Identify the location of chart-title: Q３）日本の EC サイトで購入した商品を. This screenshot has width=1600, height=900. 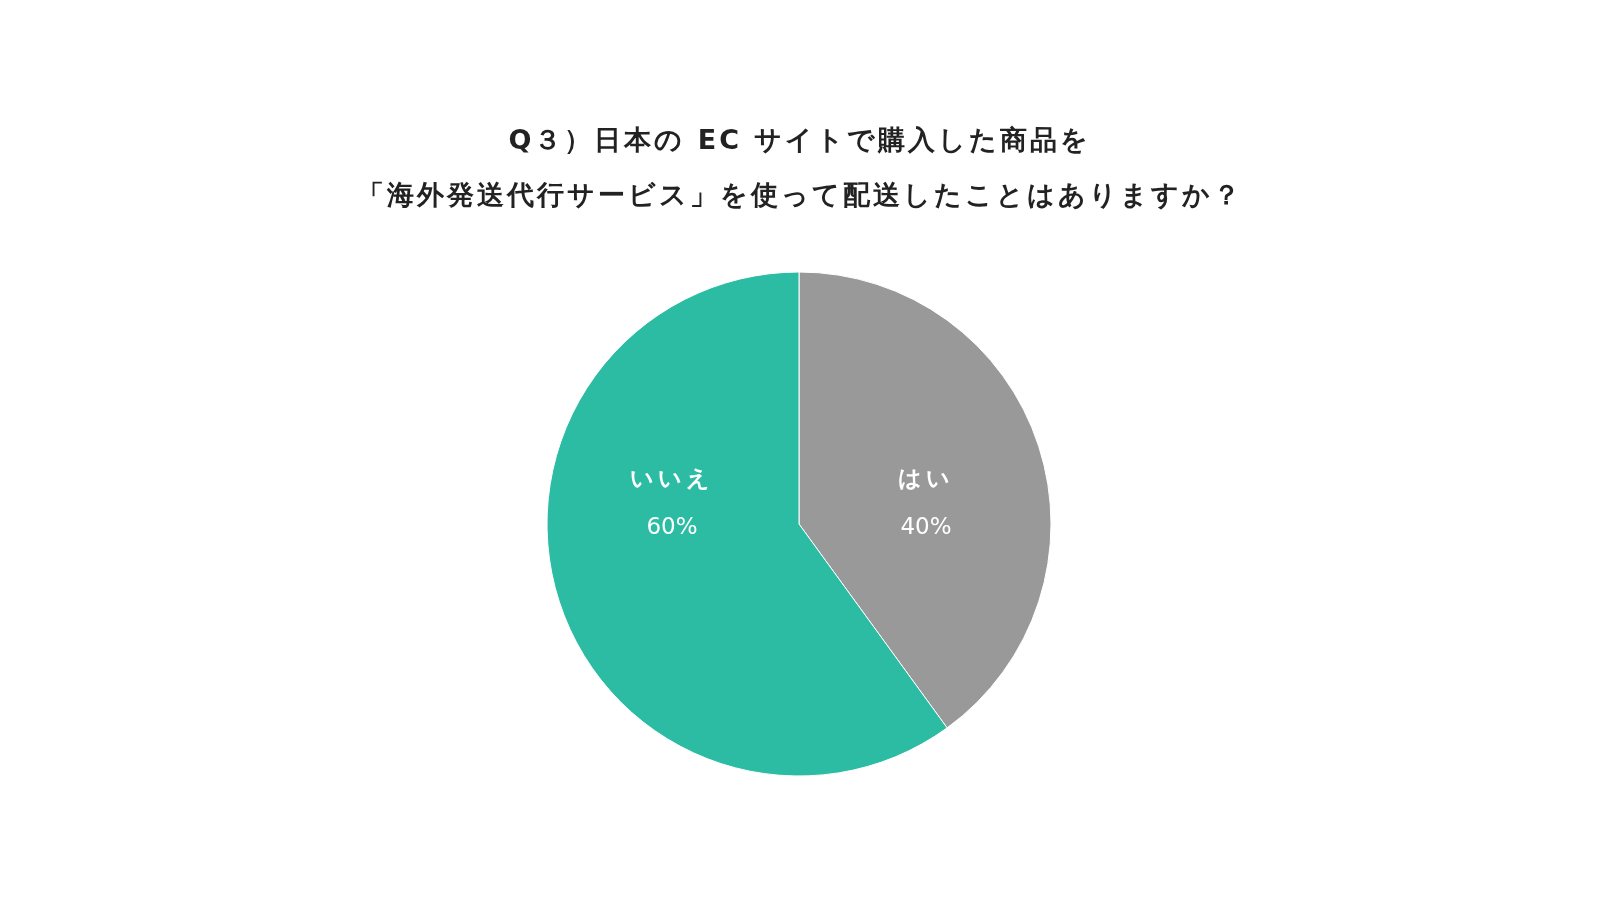
(800, 140).